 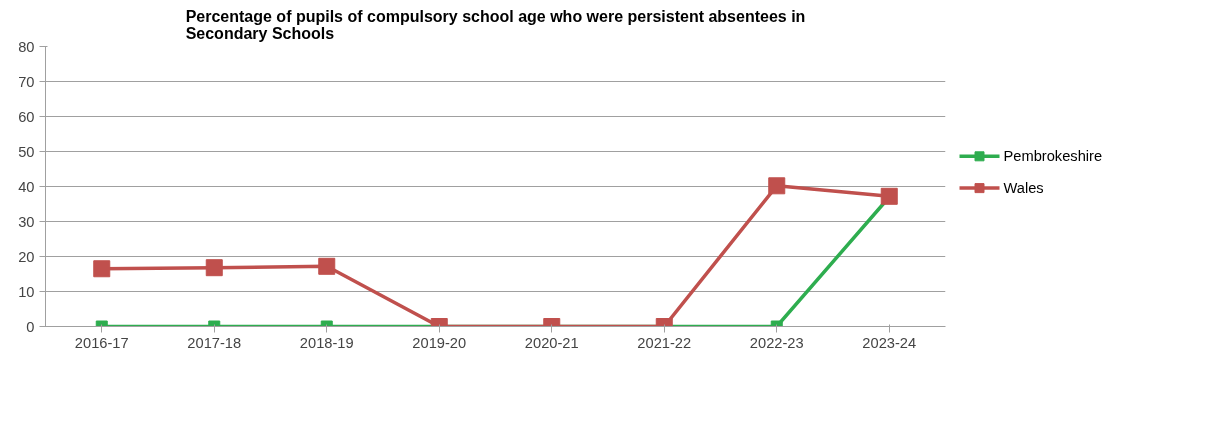 I want to click on x-tick-label: 2020-21, so click(x=551, y=342).